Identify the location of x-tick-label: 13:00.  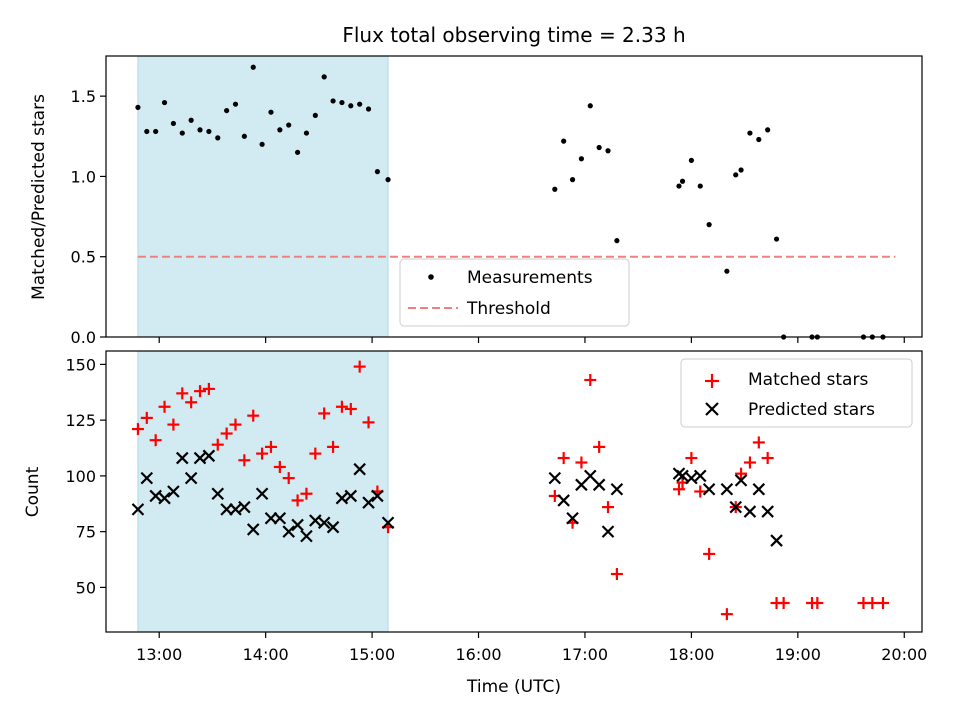
(159, 654).